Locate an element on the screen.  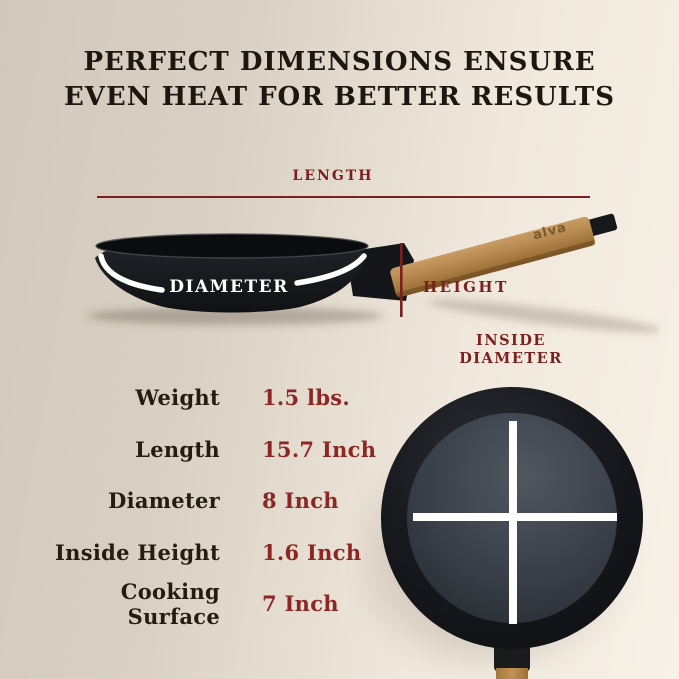
page-title-line1: PERFECT DIMENSIONS ENSURE is located at coordinates (339, 62).